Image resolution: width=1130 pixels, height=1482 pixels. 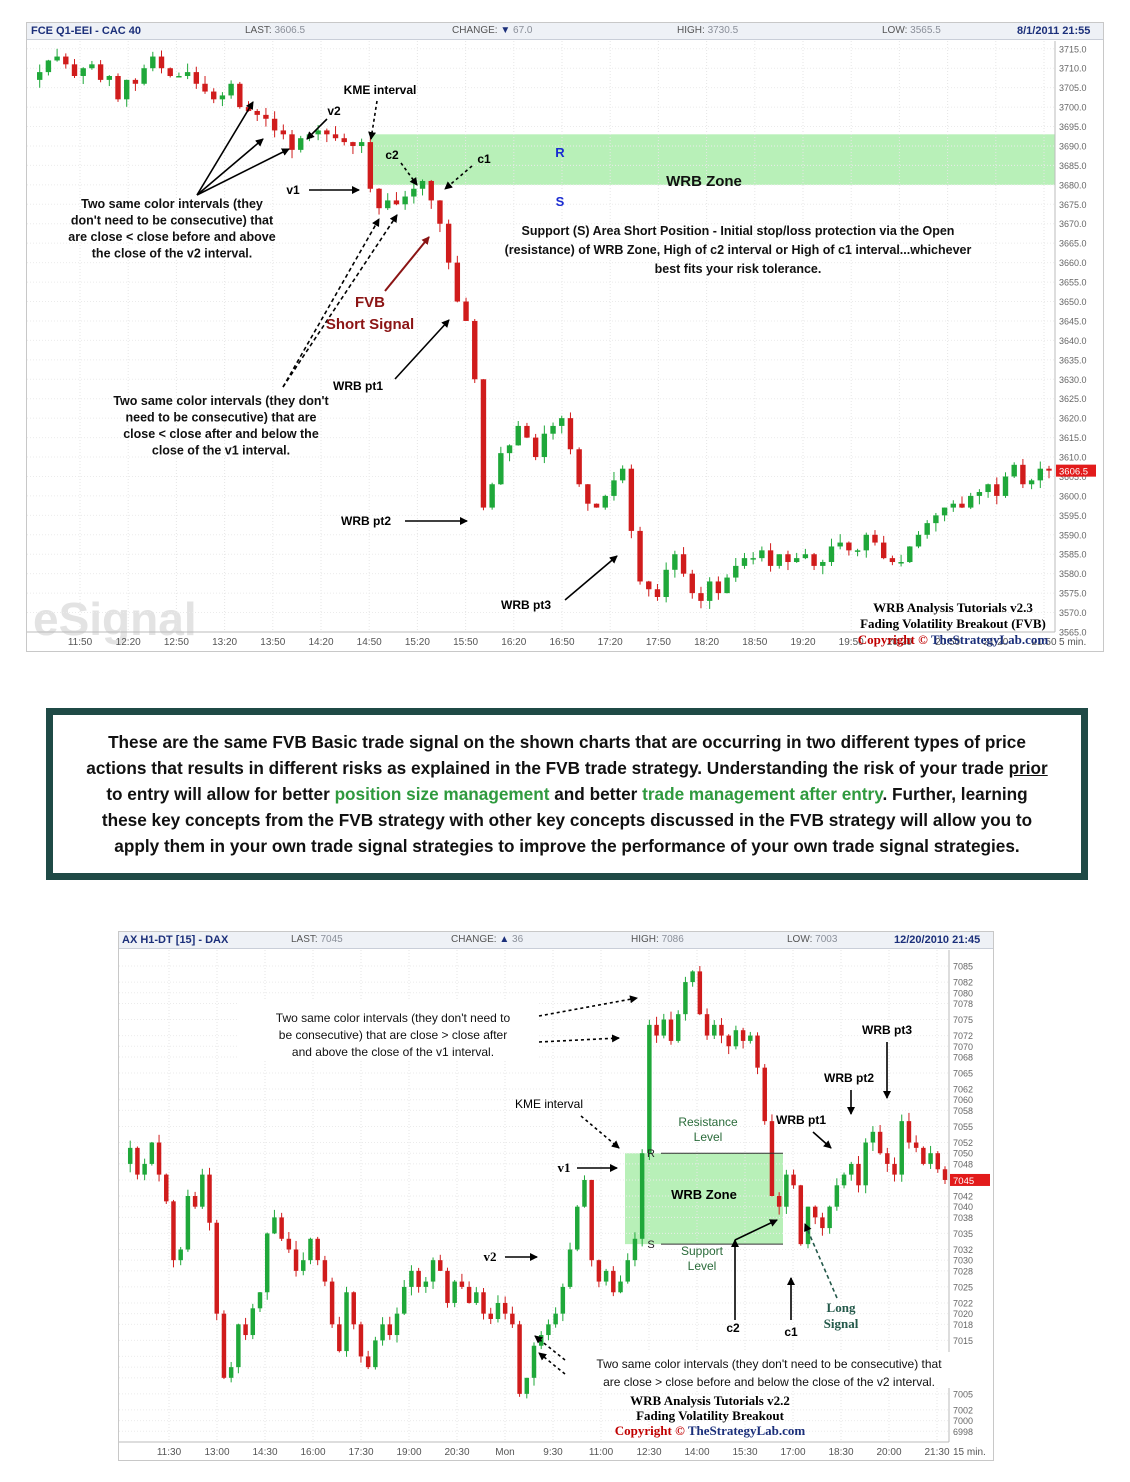 What do you see at coordinates (702, 1266) in the screenshot?
I see `support-level-label: Level` at bounding box center [702, 1266].